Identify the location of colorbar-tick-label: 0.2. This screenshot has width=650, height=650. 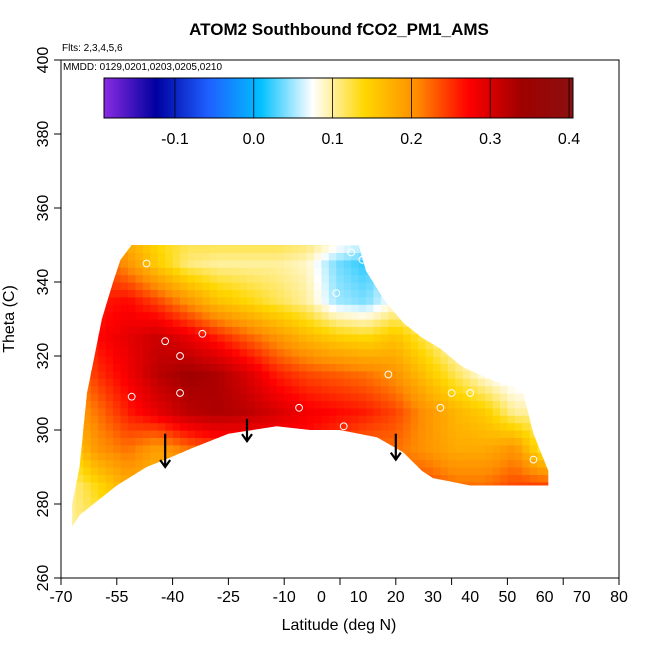
(411, 139).